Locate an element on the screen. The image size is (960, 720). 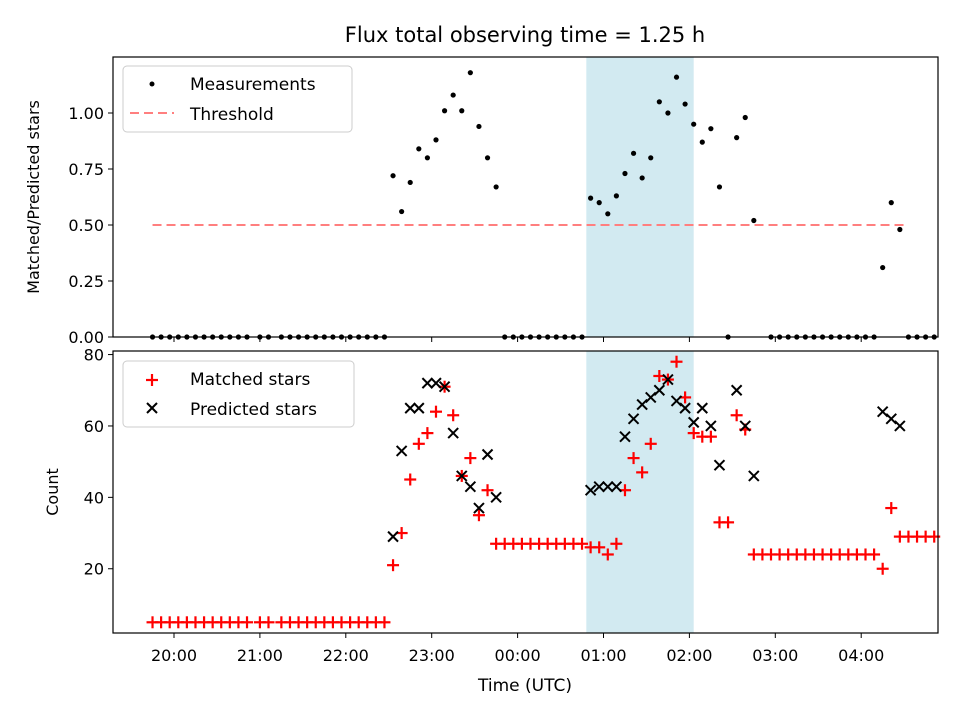
observing-interval-shade is located at coordinates (640, 492).